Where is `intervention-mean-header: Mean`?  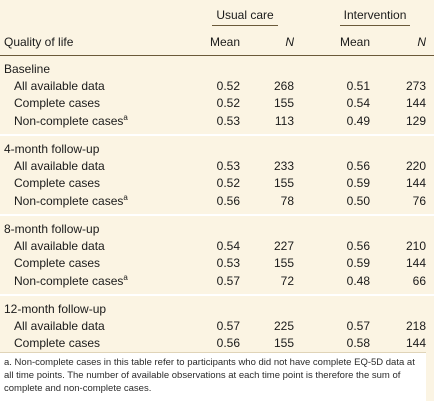
intervention-mean-header: Mean is located at coordinates (346, 42).